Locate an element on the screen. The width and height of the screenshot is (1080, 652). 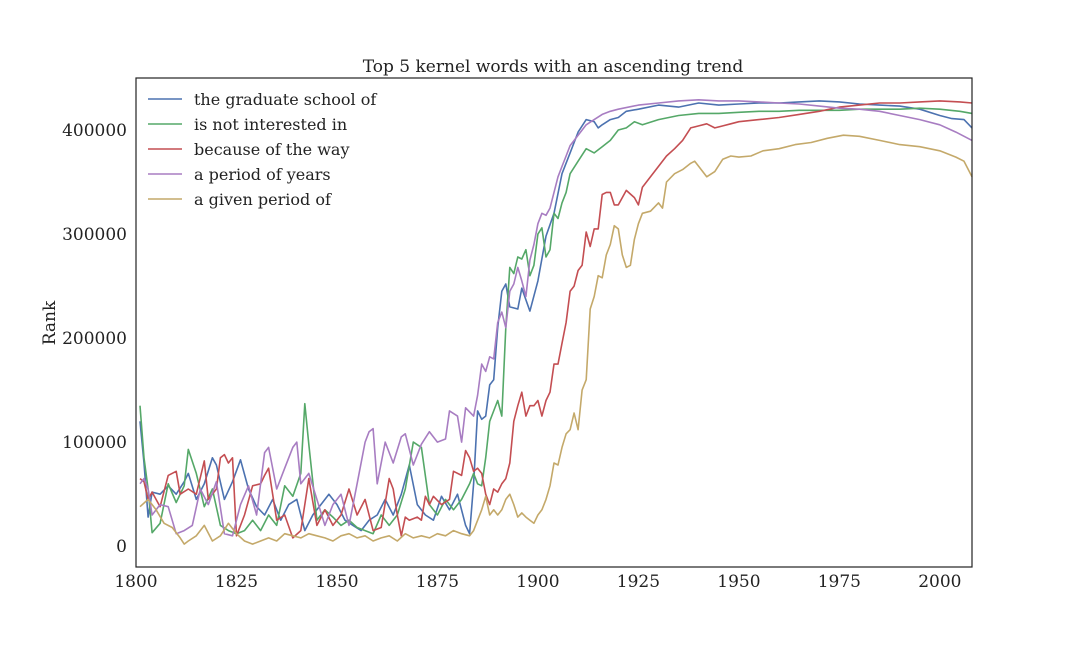
x-tick-label: 1850 is located at coordinates (336, 582).